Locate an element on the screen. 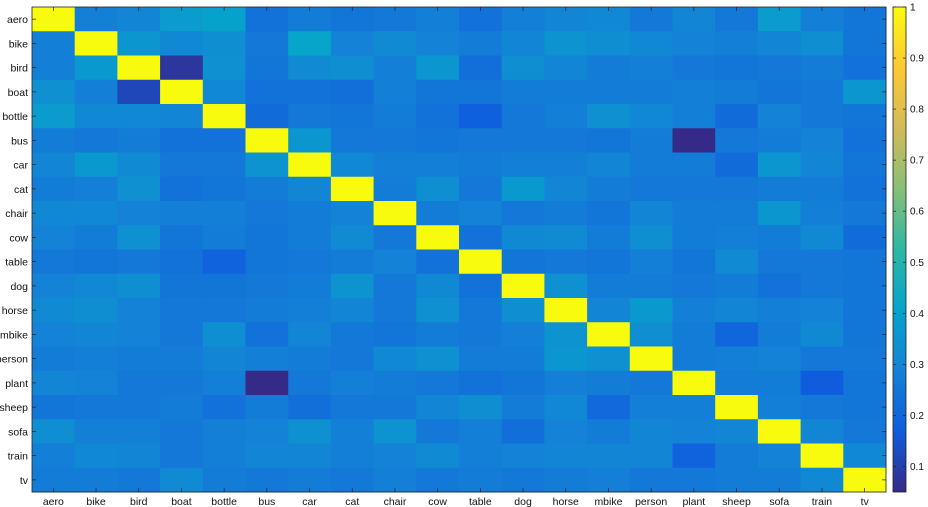 The width and height of the screenshot is (928, 507). heatmap-cell-sofa-dog is located at coordinates (523, 431).